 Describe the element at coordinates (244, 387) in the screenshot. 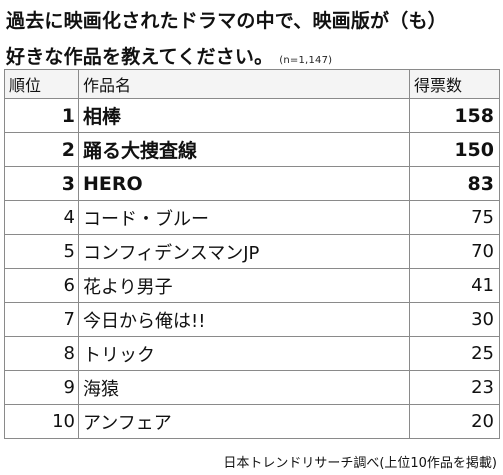

I see `title-cell: 海猿` at that location.